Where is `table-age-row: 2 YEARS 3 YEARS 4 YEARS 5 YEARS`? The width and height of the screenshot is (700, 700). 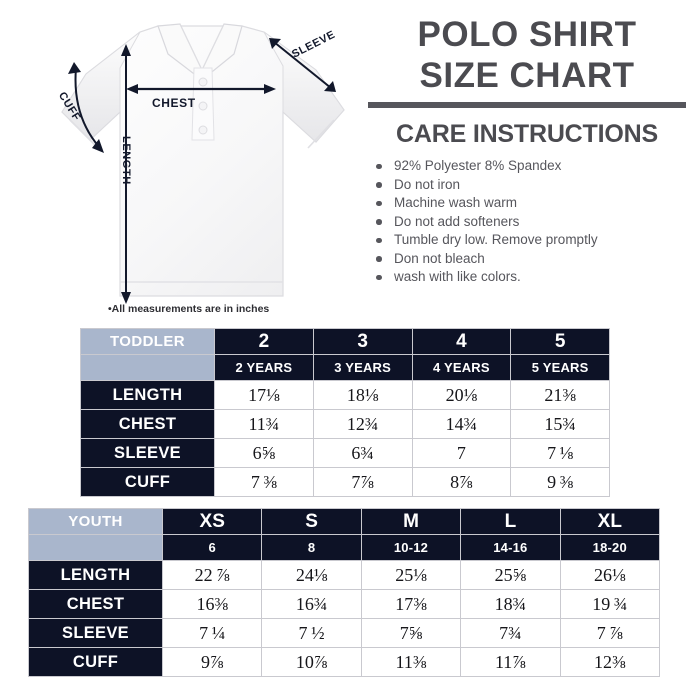
table-age-row: 2 YEARS 3 YEARS 4 YEARS 5 YEARS is located at coordinates (345, 367).